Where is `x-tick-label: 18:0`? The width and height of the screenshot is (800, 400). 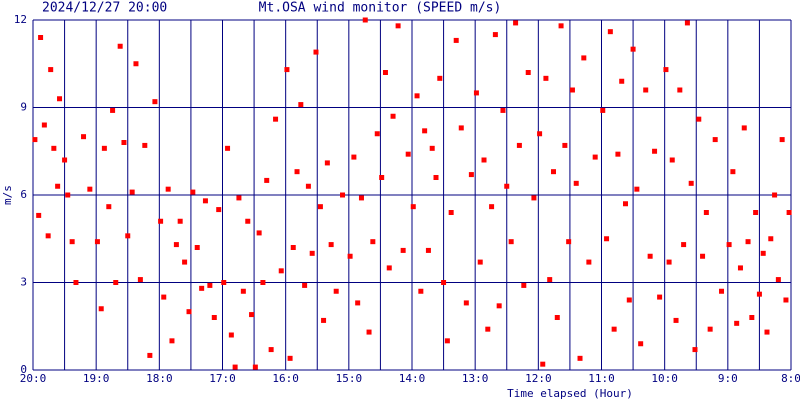
x-tick-label: 18:0 is located at coordinates (159, 378).